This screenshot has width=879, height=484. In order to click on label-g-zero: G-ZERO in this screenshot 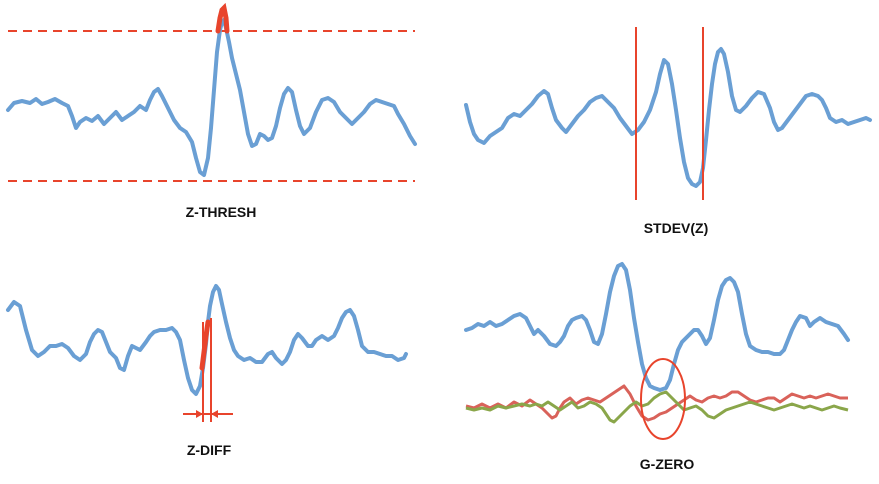, I will do `click(667, 464)`.